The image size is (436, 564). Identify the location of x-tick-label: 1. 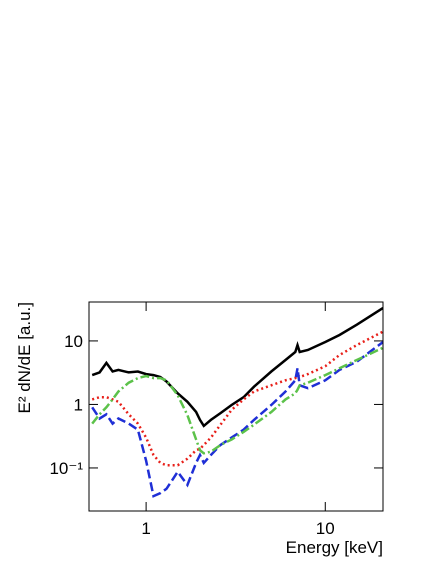
(145, 528).